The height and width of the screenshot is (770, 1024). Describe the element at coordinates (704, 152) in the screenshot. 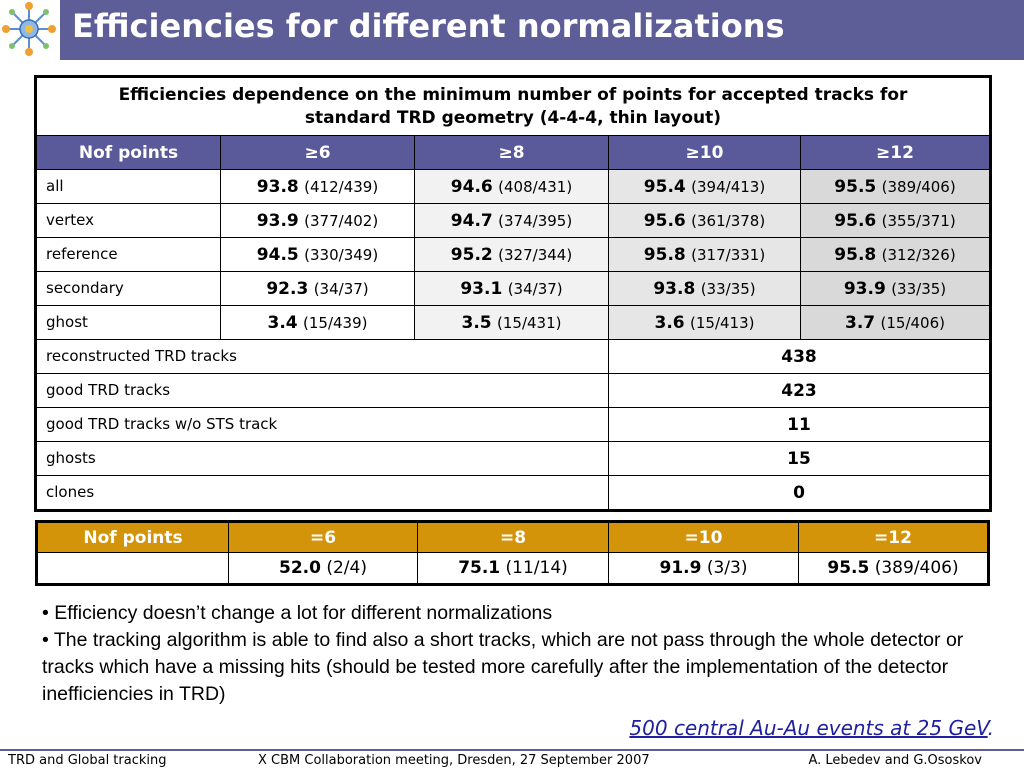

I see `header-cell: ≥10` at that location.